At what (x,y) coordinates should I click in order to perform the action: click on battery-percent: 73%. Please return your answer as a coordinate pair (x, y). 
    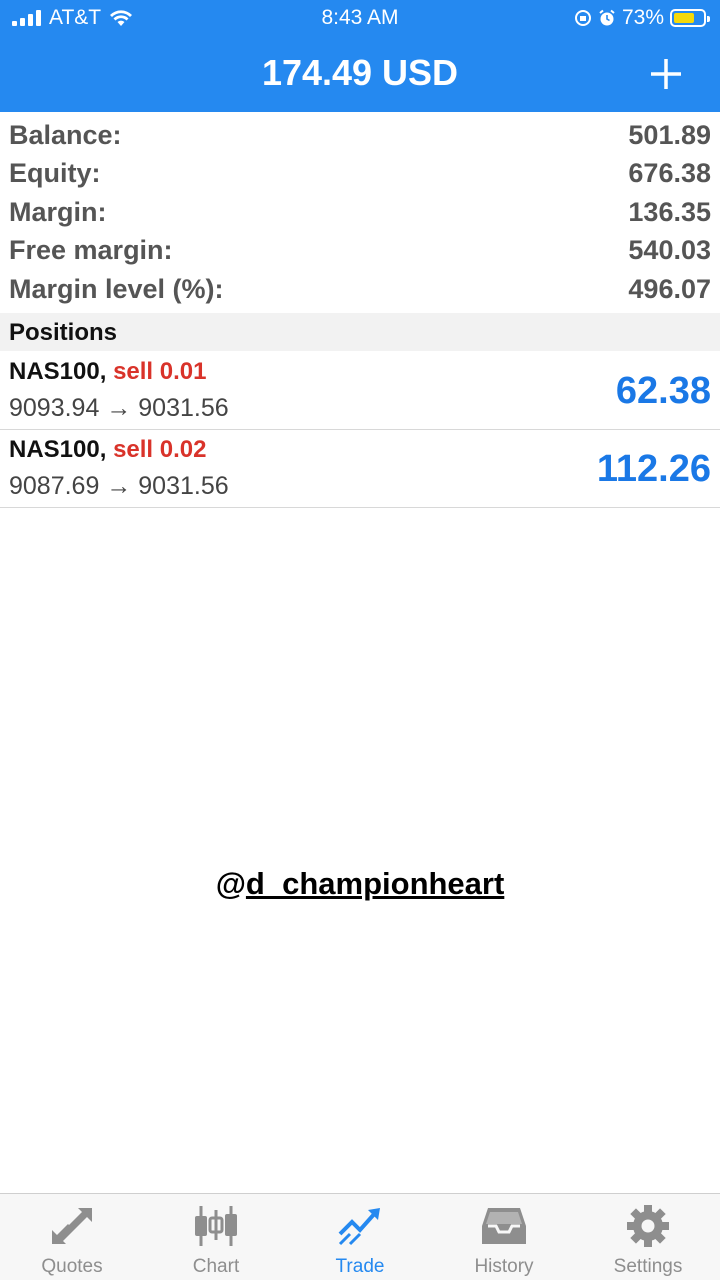
    Looking at the image, I should click on (642, 17).